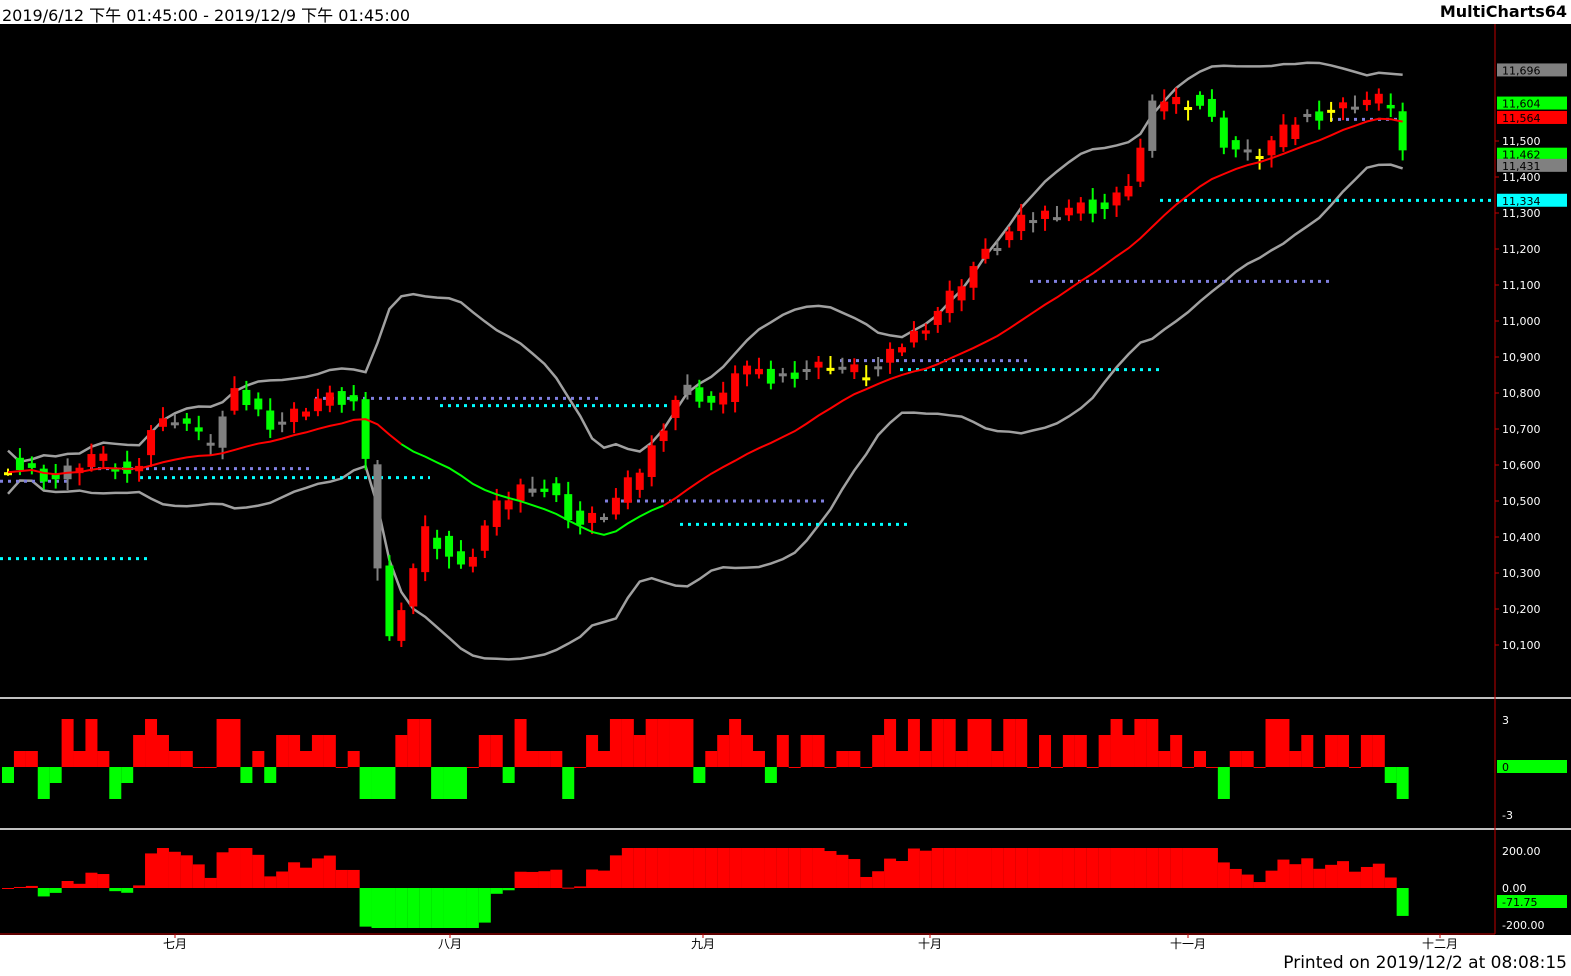 This screenshot has height=976, width=1571. I want to click on price-tick-label: 10,800, so click(1521, 393).